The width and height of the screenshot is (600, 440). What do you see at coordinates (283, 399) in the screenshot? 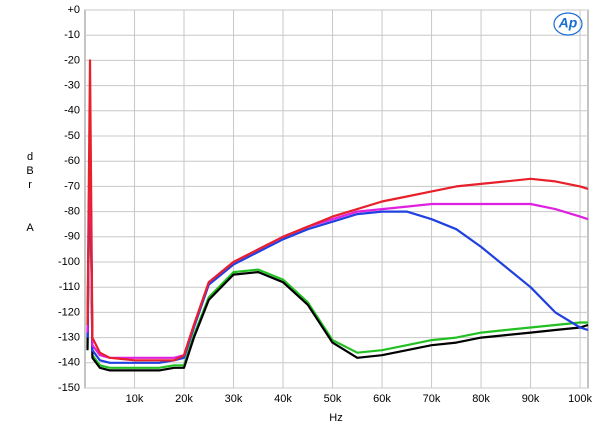
I see `x-tick-label: 40k` at bounding box center [283, 399].